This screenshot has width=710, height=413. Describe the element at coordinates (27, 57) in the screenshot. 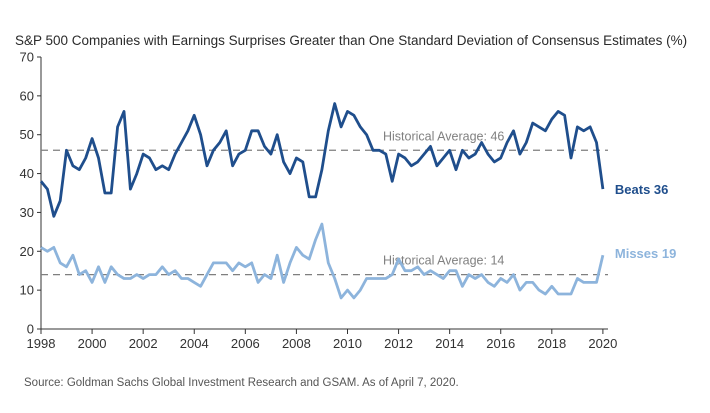

I see `y-tick-label: 70` at that location.